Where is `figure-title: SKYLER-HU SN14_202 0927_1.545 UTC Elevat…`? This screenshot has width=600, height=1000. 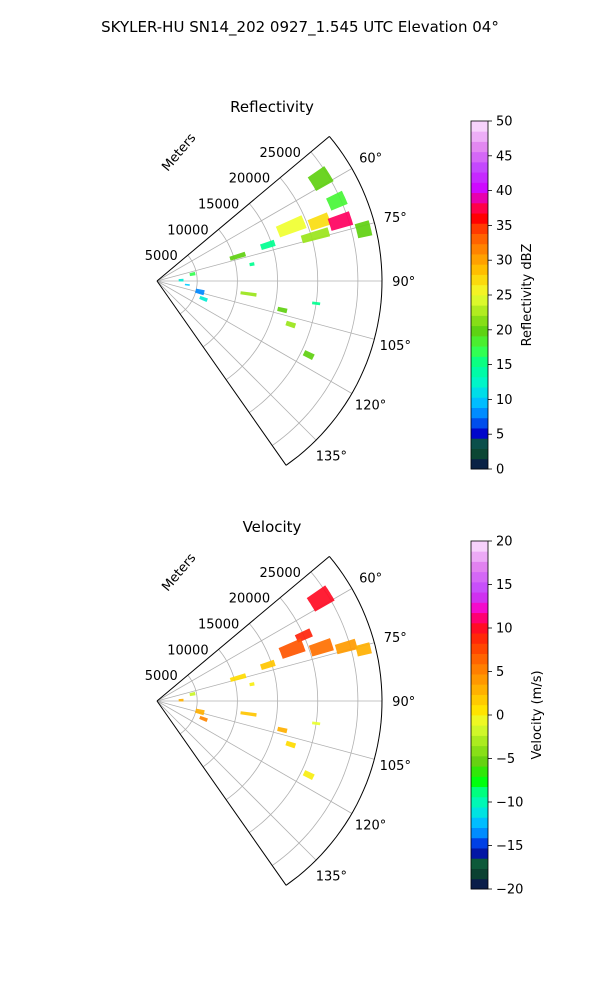 figure-title: SKYLER-HU SN14_202 0927_1.545 UTC Elevat… is located at coordinates (300, 27).